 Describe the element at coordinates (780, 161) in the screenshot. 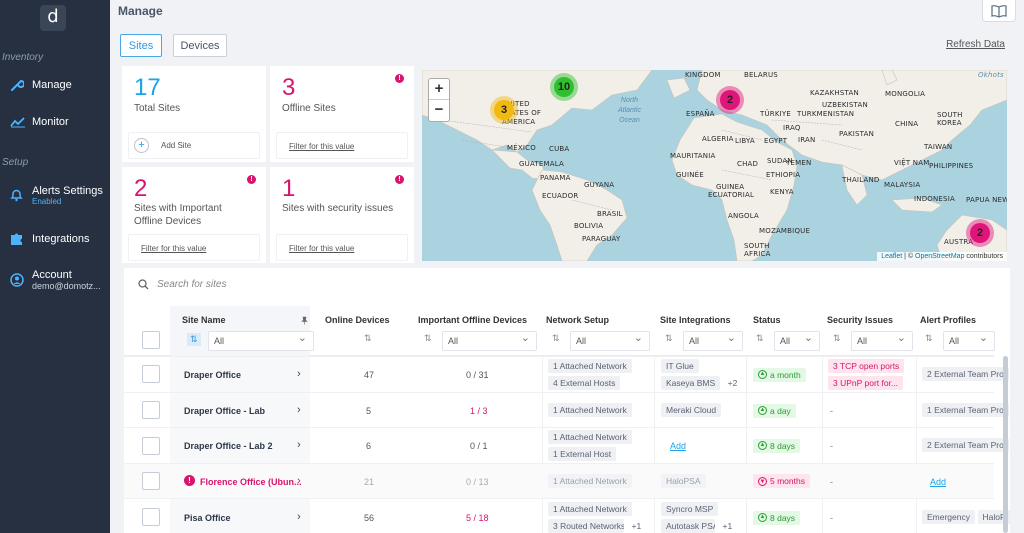

I see `map-label: SUDAN` at that location.